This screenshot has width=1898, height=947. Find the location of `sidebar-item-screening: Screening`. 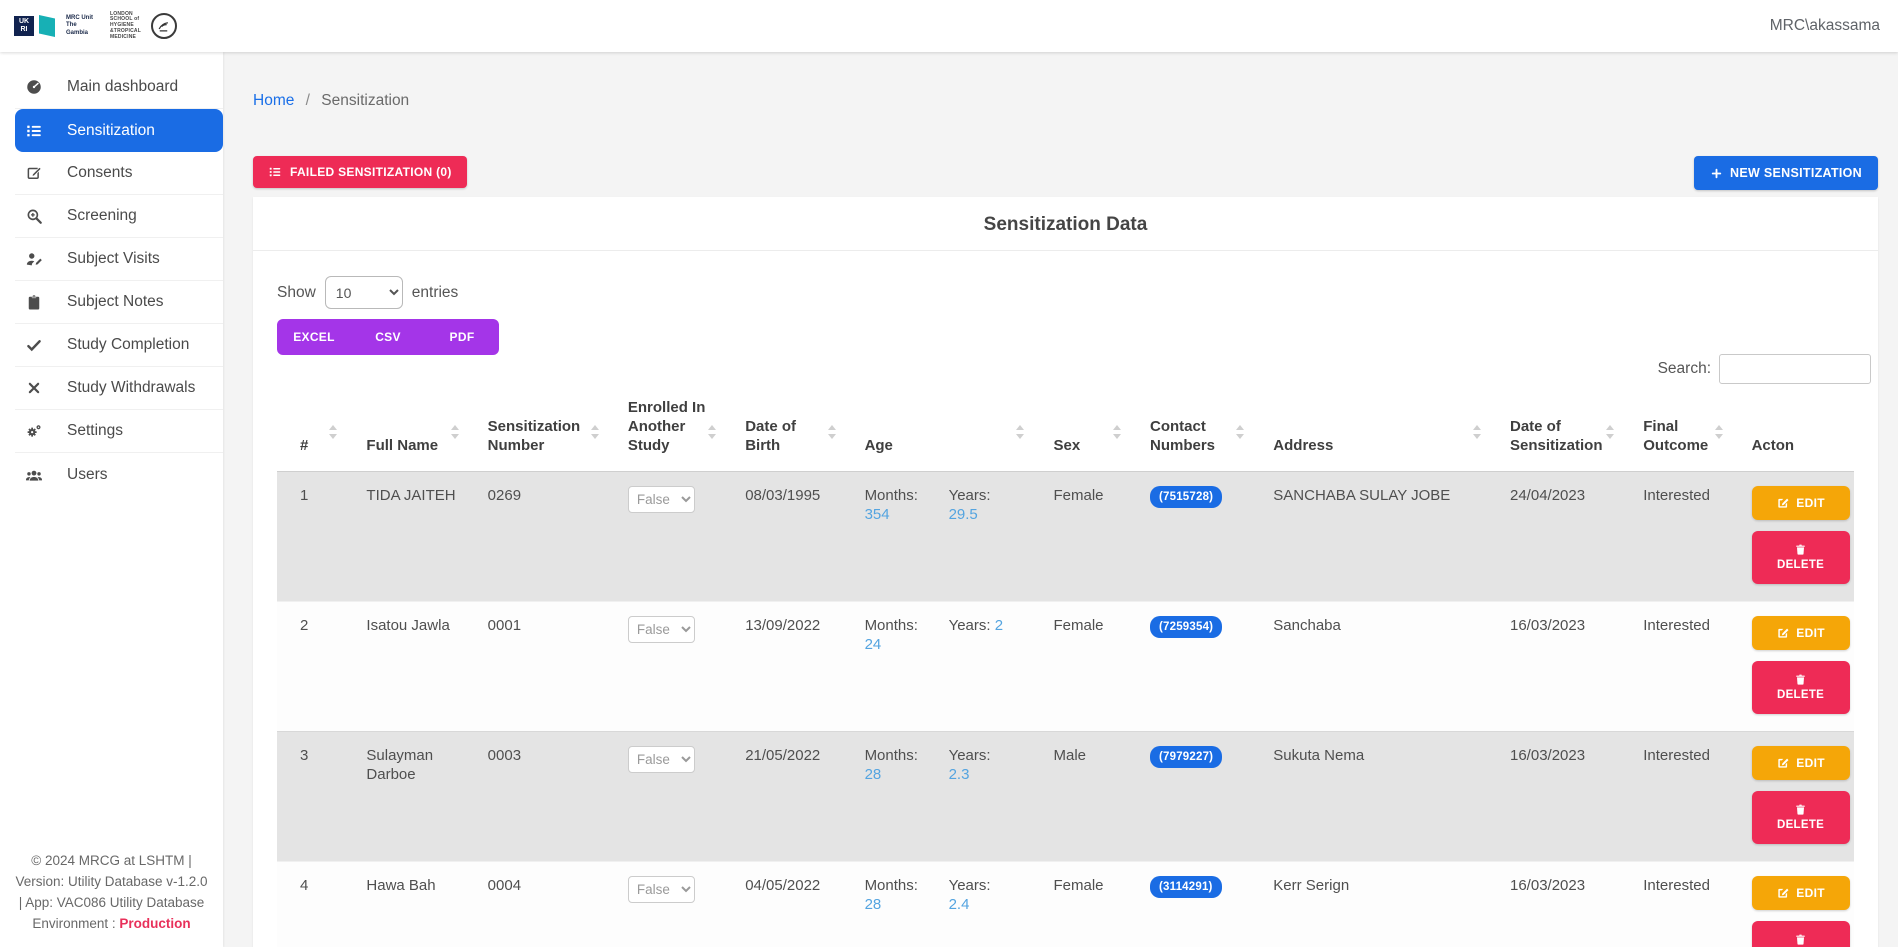

sidebar-item-screening: Screening is located at coordinates (119, 216).